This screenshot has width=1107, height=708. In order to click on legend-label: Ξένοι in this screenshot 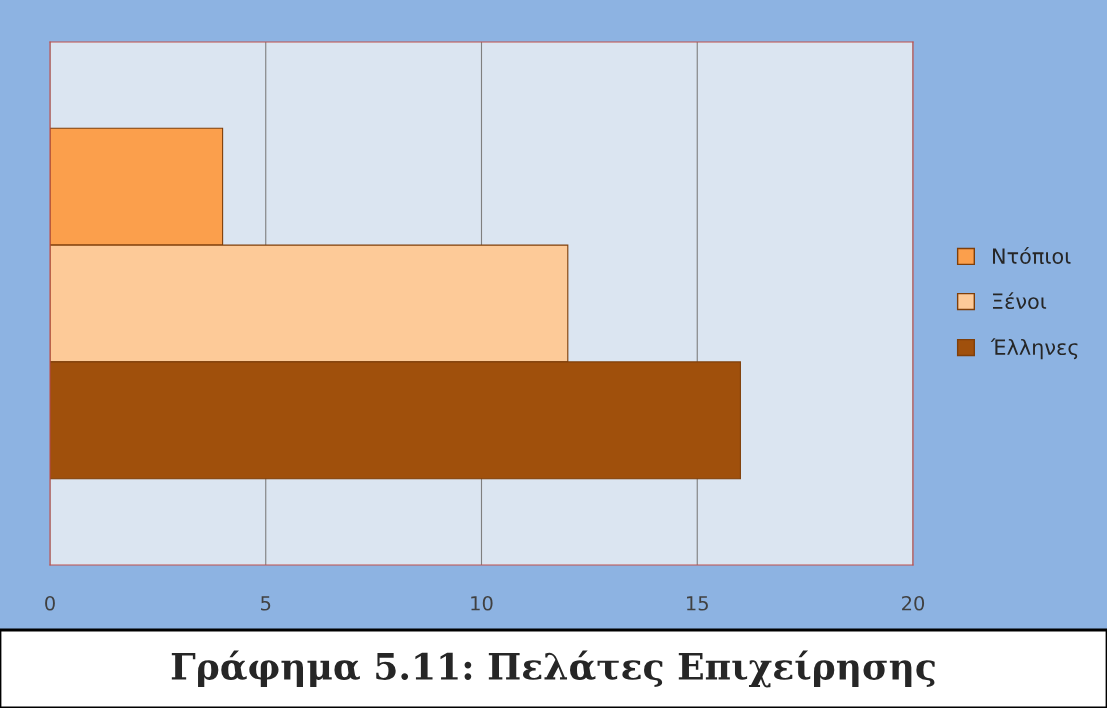, I will do `click(1020, 301)`.